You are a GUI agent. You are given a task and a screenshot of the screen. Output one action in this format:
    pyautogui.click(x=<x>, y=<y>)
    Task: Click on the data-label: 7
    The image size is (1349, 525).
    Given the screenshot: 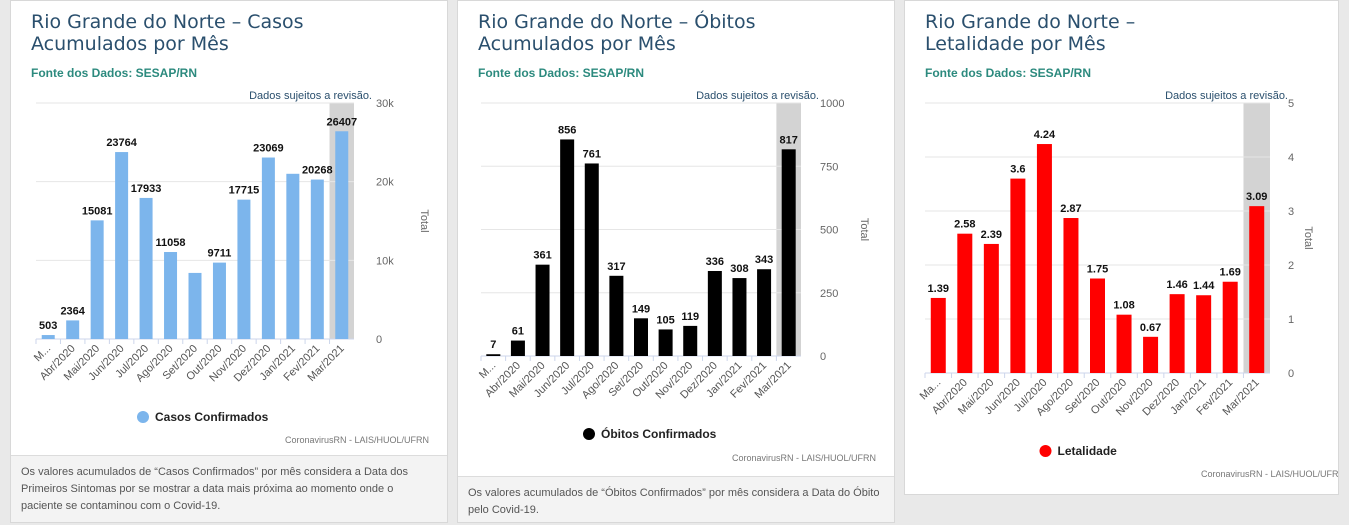 What is the action you would take?
    pyautogui.click(x=493, y=345)
    